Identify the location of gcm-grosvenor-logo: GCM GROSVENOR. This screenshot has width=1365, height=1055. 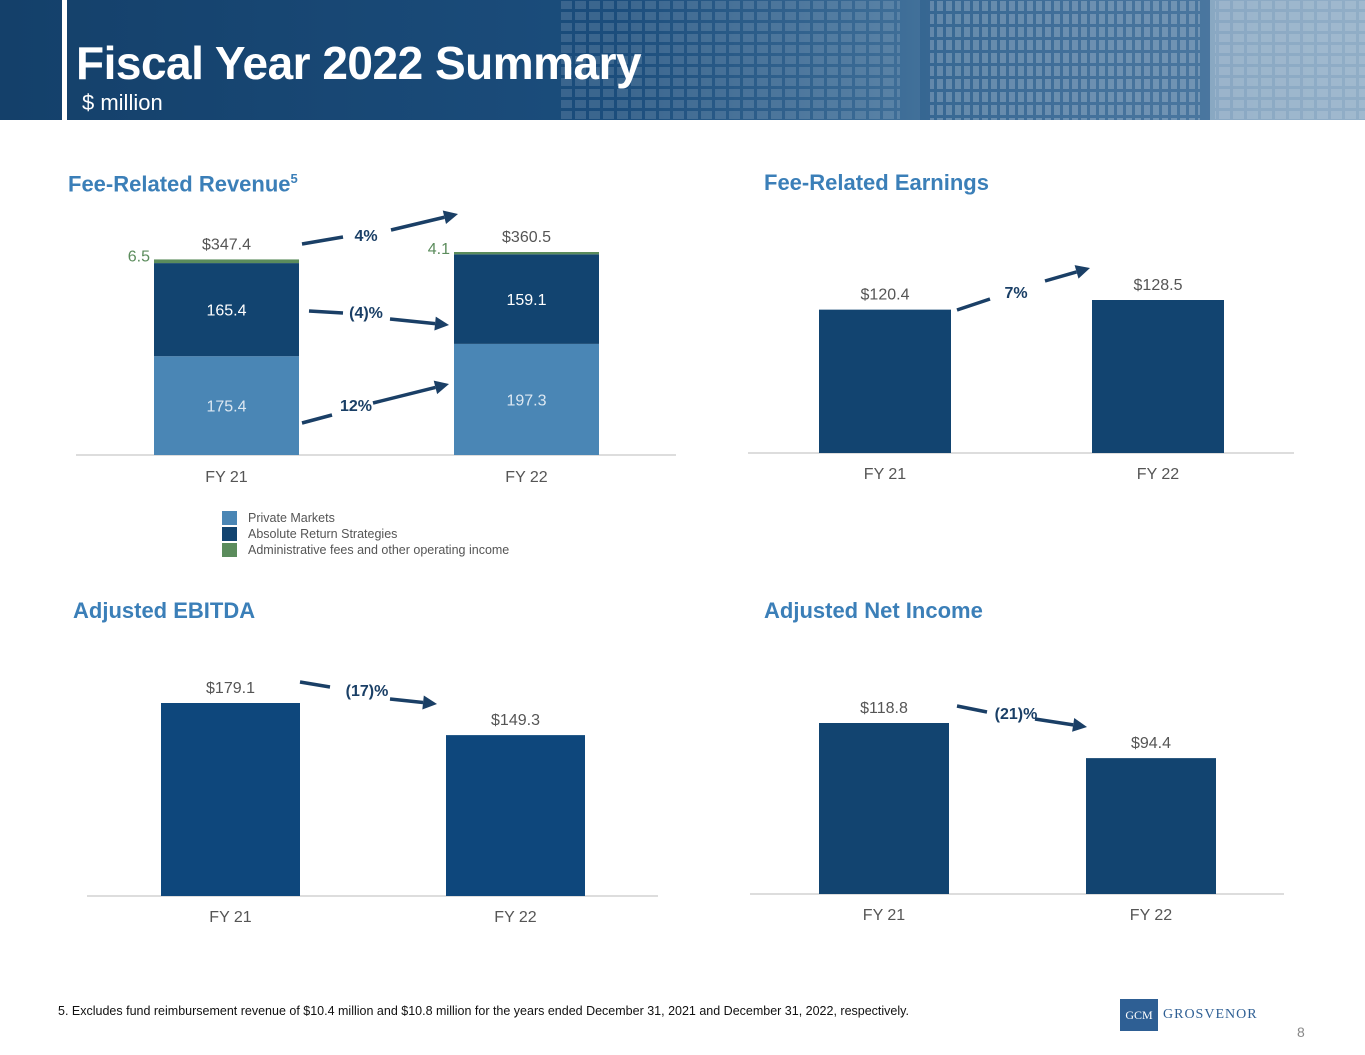
(1189, 1015).